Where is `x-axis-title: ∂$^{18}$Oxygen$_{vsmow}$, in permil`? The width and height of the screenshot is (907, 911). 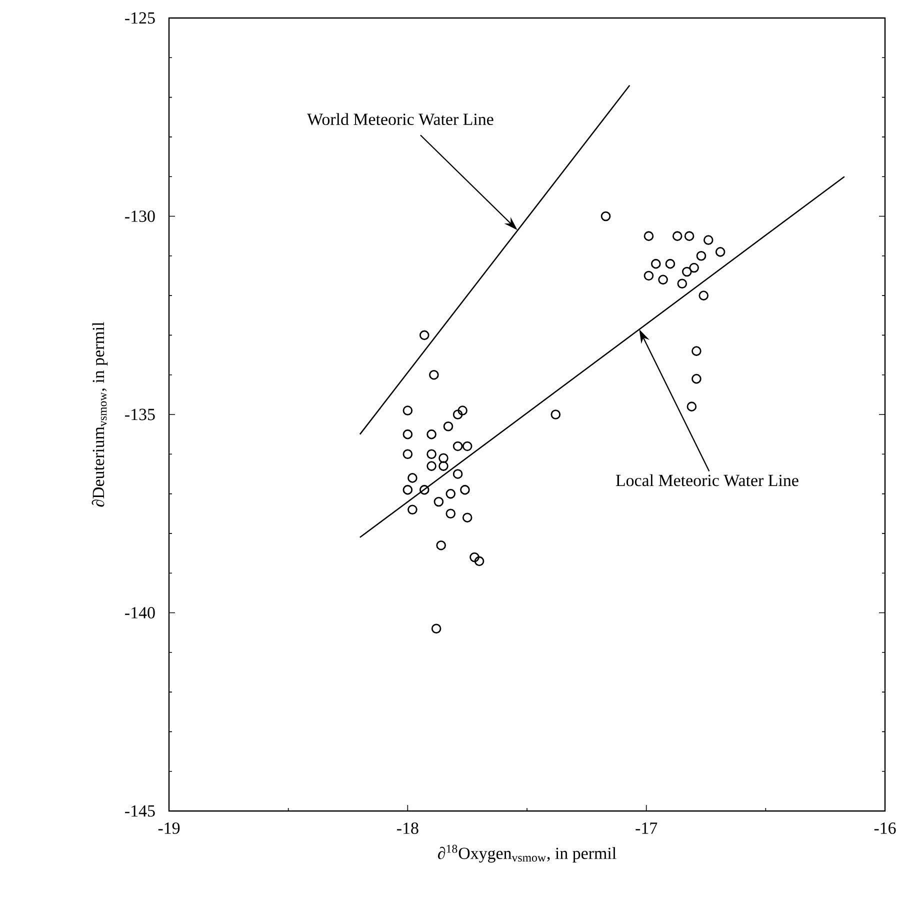
x-axis-title: ∂$^{18}$Oxygen$_{vsmow}$, in permil is located at coordinates (527, 853).